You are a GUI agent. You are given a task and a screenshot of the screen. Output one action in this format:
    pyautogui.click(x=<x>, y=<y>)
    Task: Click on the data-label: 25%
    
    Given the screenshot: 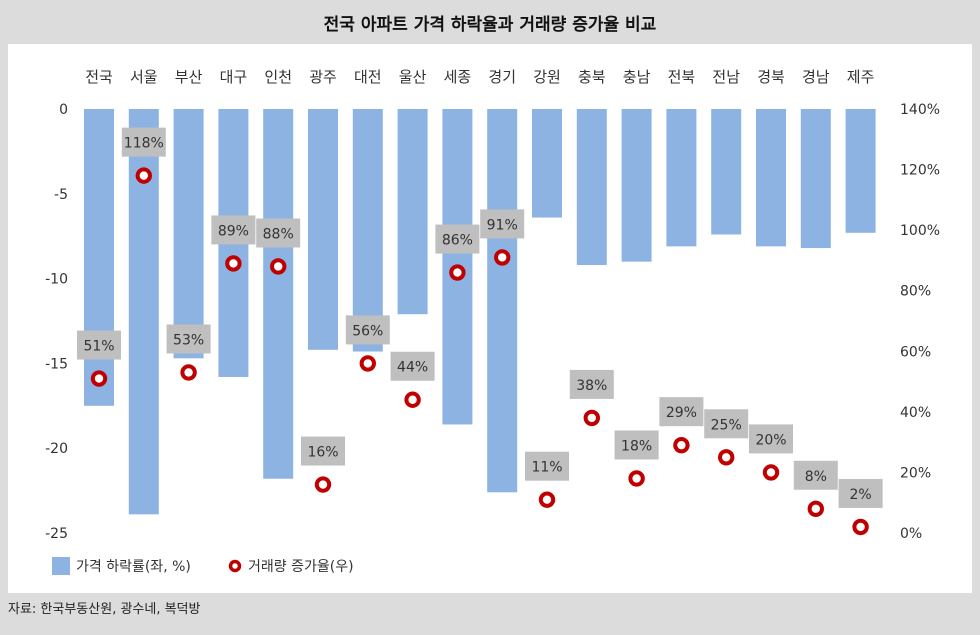 What is the action you would take?
    pyautogui.click(x=726, y=425)
    